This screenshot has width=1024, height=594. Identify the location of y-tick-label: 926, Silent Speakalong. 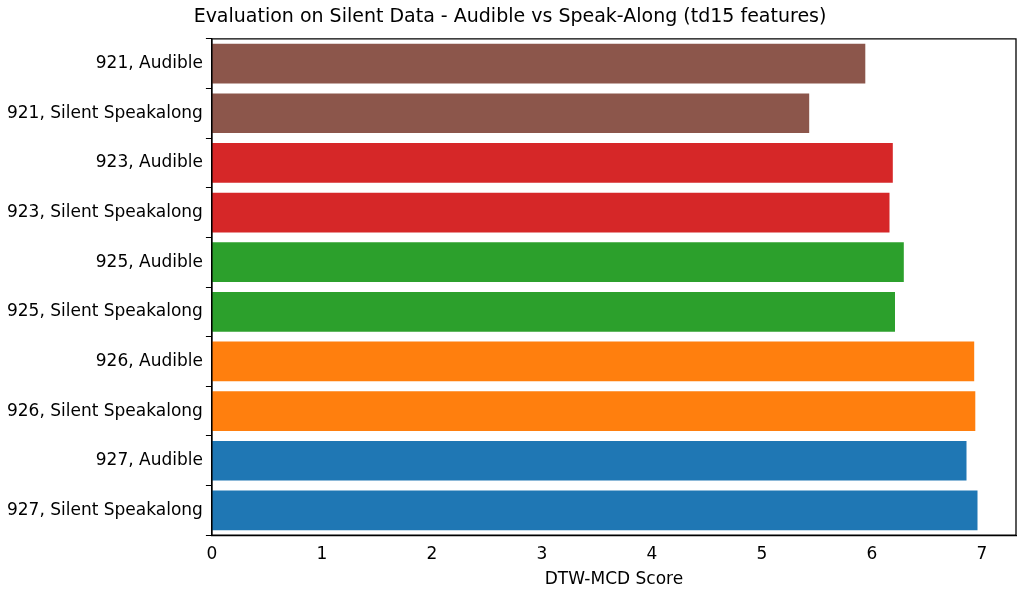
(104, 409).